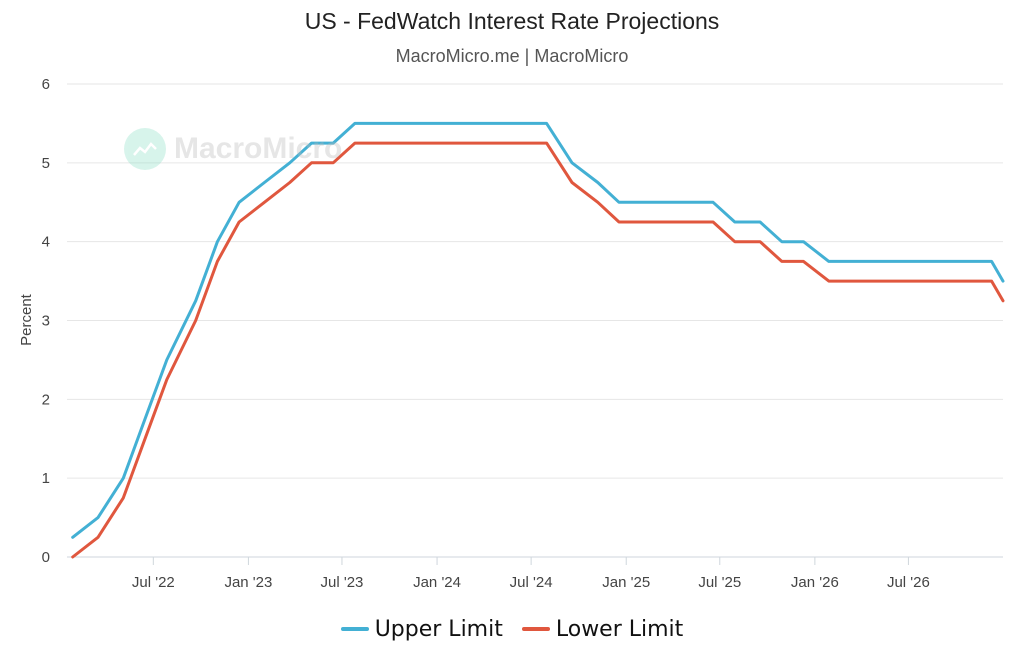 The height and width of the screenshot is (667, 1024). Describe the element at coordinates (342, 582) in the screenshot. I see `x-tick-label: Jul '23` at that location.